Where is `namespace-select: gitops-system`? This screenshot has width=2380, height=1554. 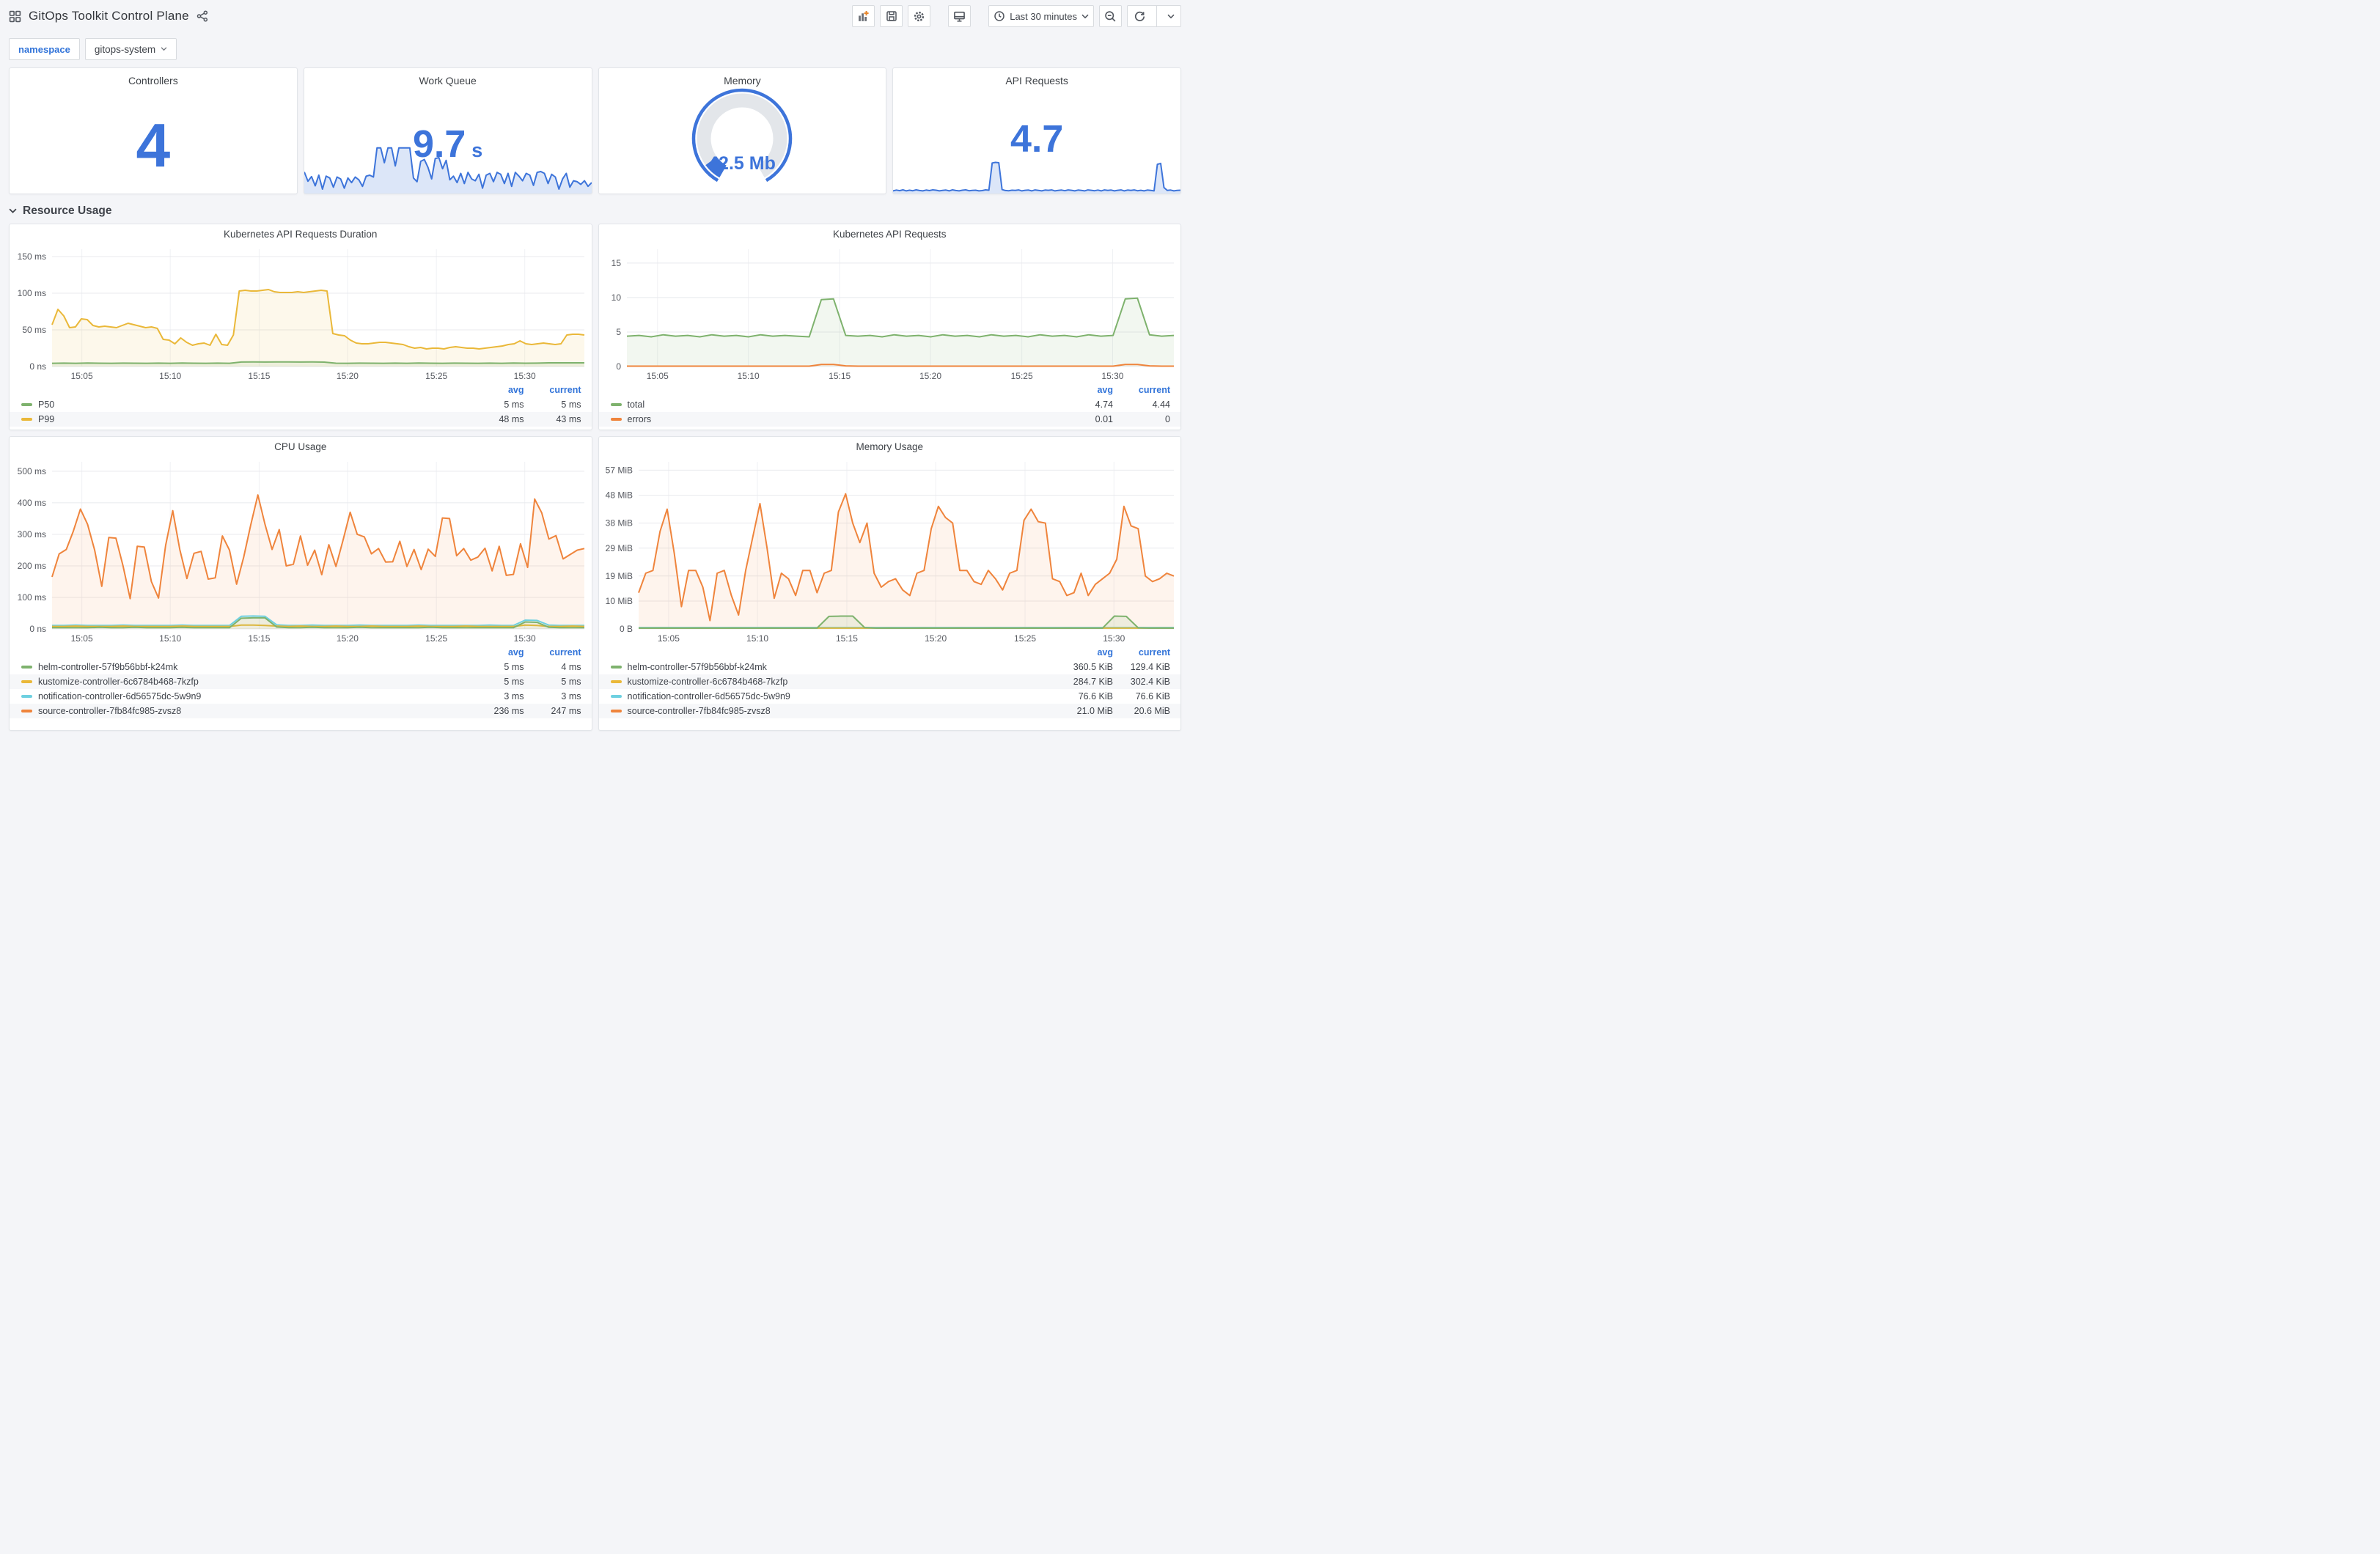 namespace-select: gitops-system is located at coordinates (130, 49).